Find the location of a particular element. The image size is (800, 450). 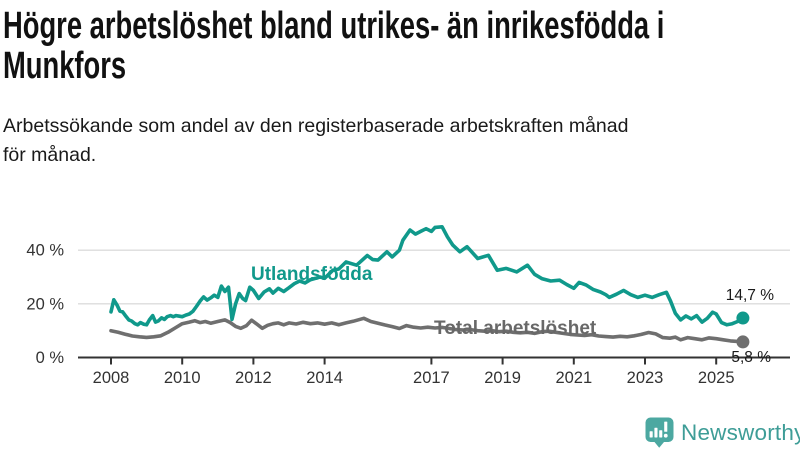

newsworthy-bar-chart-icon is located at coordinates (659, 432).